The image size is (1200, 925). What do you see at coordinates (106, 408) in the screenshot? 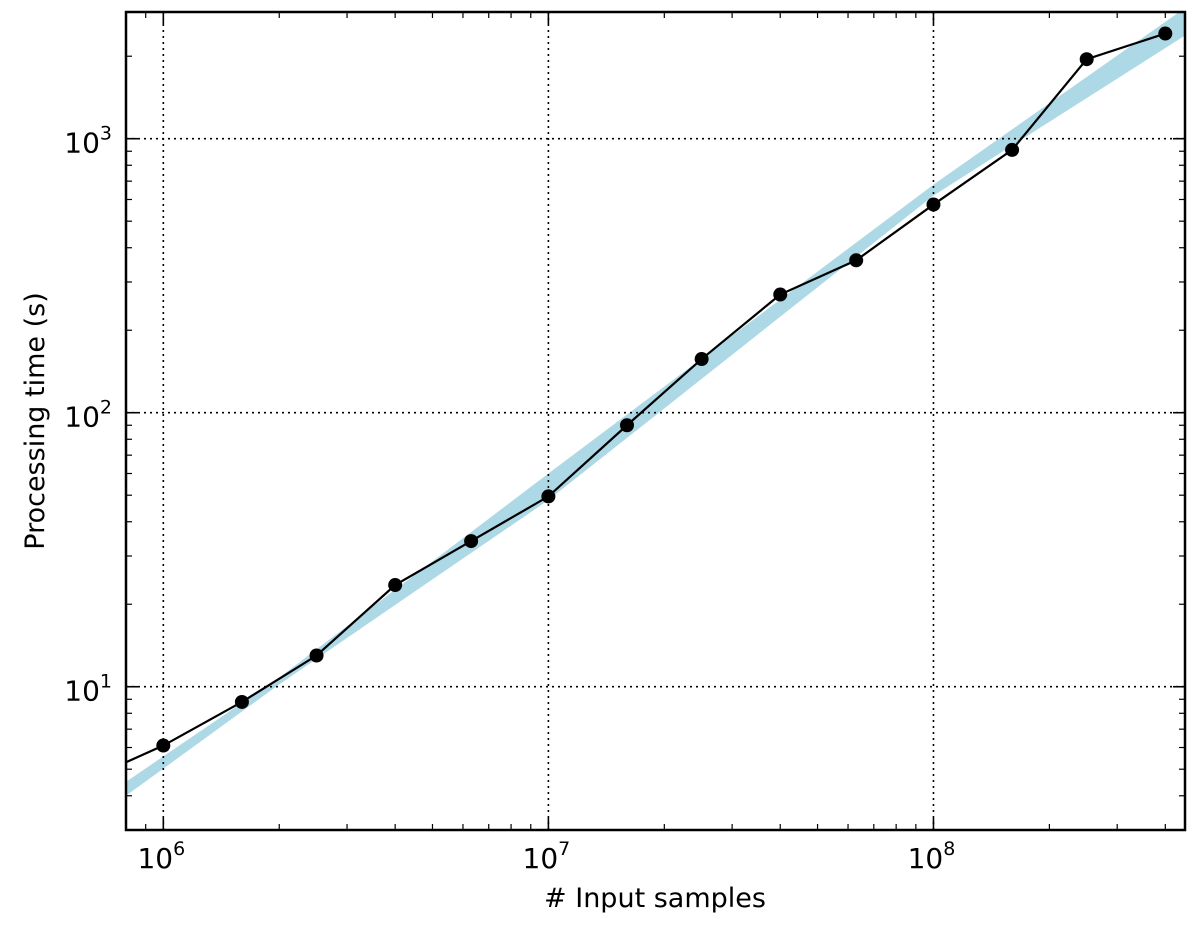
I see `y-tick-label-exponent: 2` at bounding box center [106, 408].